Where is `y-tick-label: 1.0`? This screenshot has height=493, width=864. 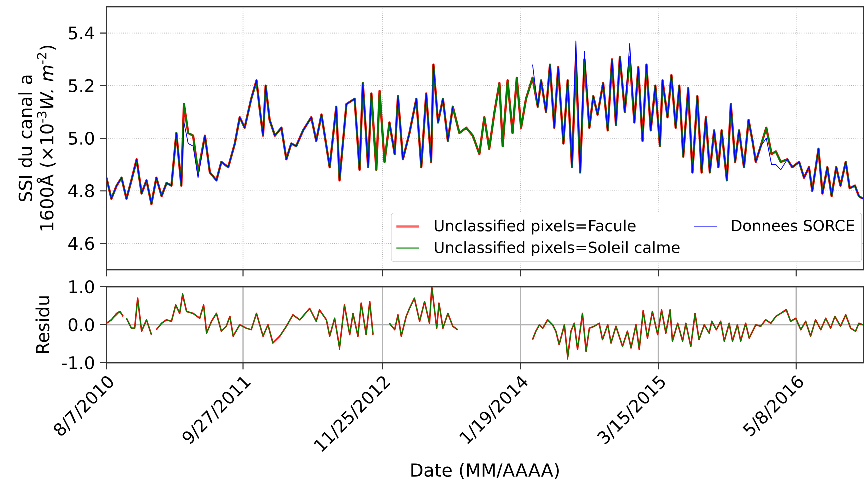 y-tick-label: 1.0 is located at coordinates (82, 287).